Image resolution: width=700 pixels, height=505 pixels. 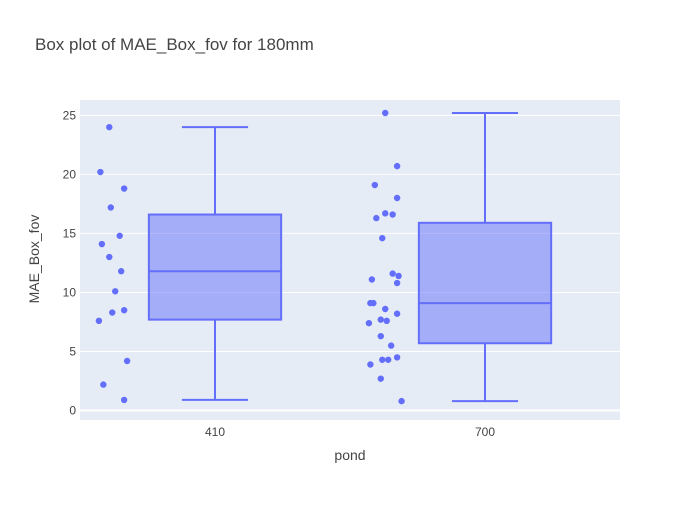 I want to click on y-axis-title: MAE_Box_fov, so click(x=34, y=259).